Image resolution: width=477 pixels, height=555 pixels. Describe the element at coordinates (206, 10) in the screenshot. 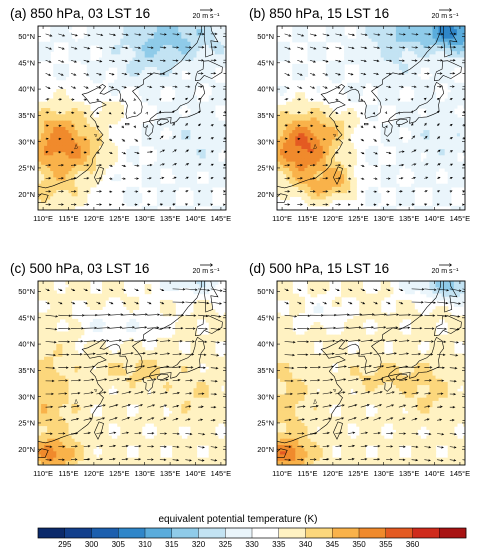

I see `reference-vector-arrow` at that location.